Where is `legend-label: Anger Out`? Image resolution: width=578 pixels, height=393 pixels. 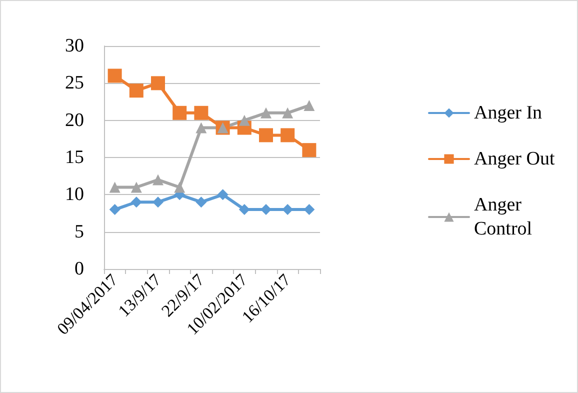
legend-label: Anger Out is located at coordinates (515, 159).